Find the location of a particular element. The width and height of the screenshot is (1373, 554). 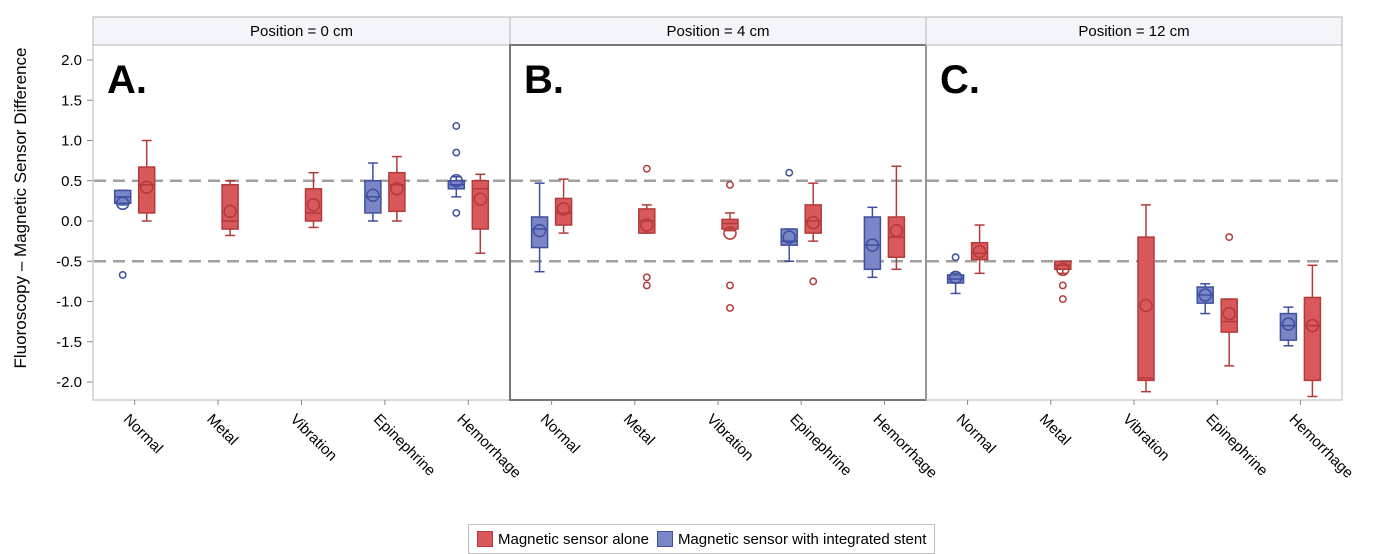

legend-label-stent: Magnetic sensor with integrated stent is located at coordinates (802, 539).